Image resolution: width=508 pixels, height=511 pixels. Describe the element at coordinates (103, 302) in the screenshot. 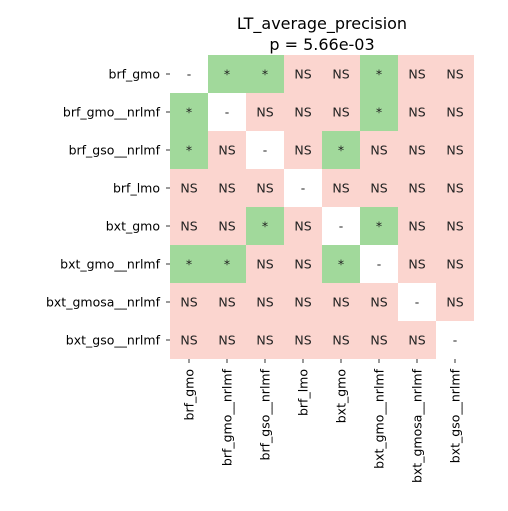

I see `y-tick-label: bxt_gmosa__nrlmf` at that location.